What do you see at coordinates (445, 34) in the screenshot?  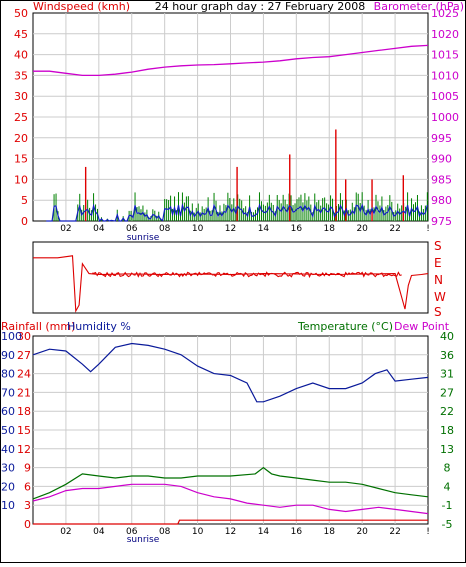 I see `barometer-tick-label: 1020` at bounding box center [445, 34].